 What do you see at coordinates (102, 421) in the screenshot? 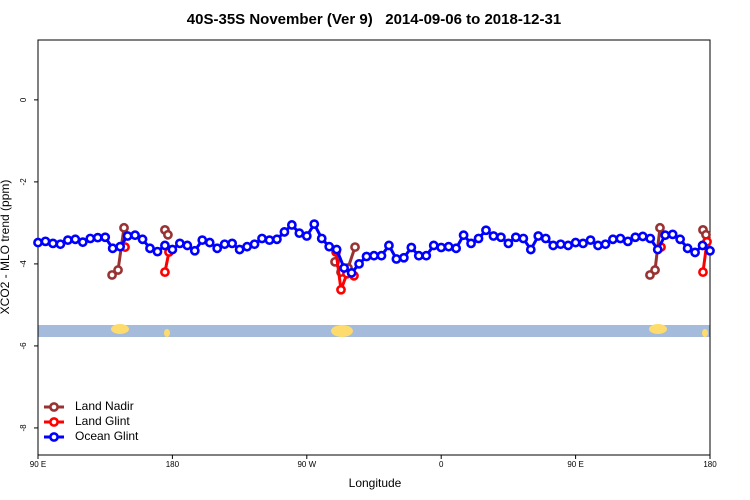
I see `legend-label: Land Glint` at bounding box center [102, 421].